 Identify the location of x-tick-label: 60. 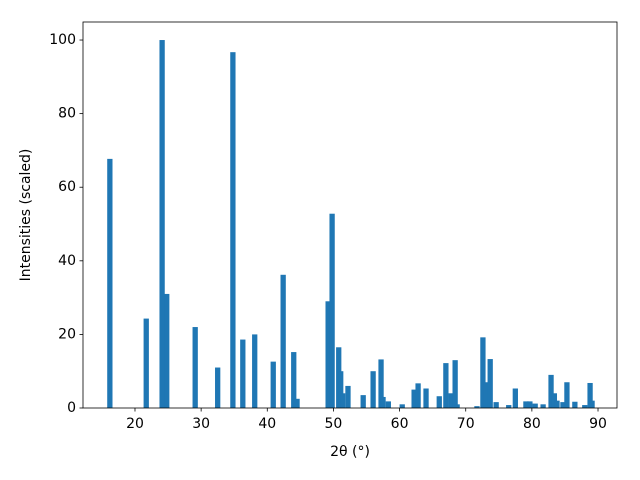
(400, 424).